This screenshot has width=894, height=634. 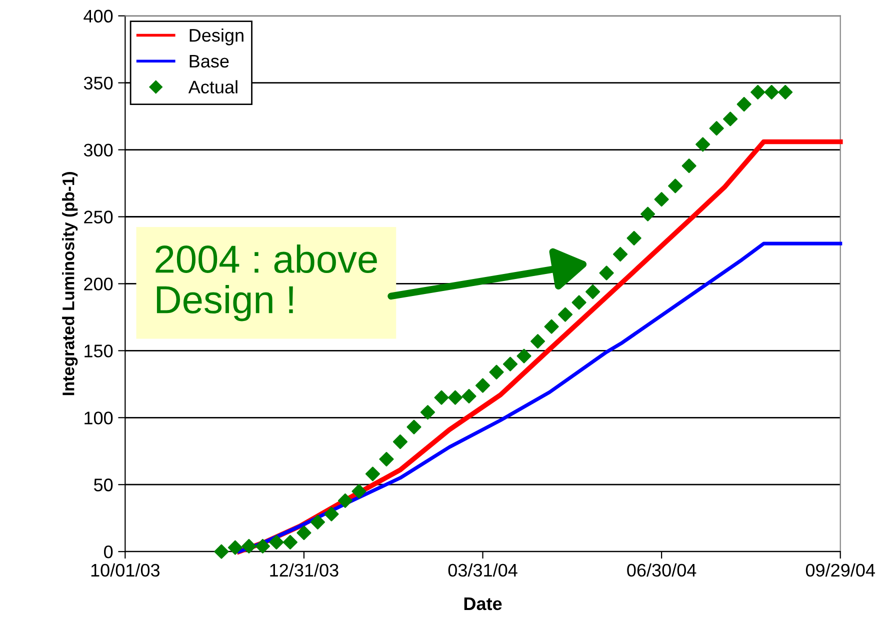 I want to click on y-tick-label: 0, so click(x=108, y=552).